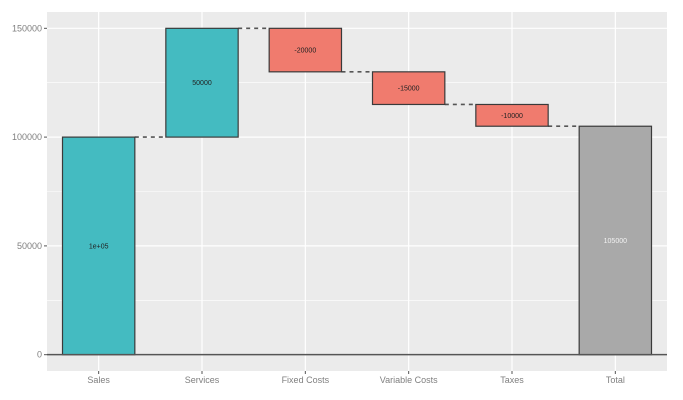  I want to click on x-tick-label: Variable Costs, so click(409, 380).